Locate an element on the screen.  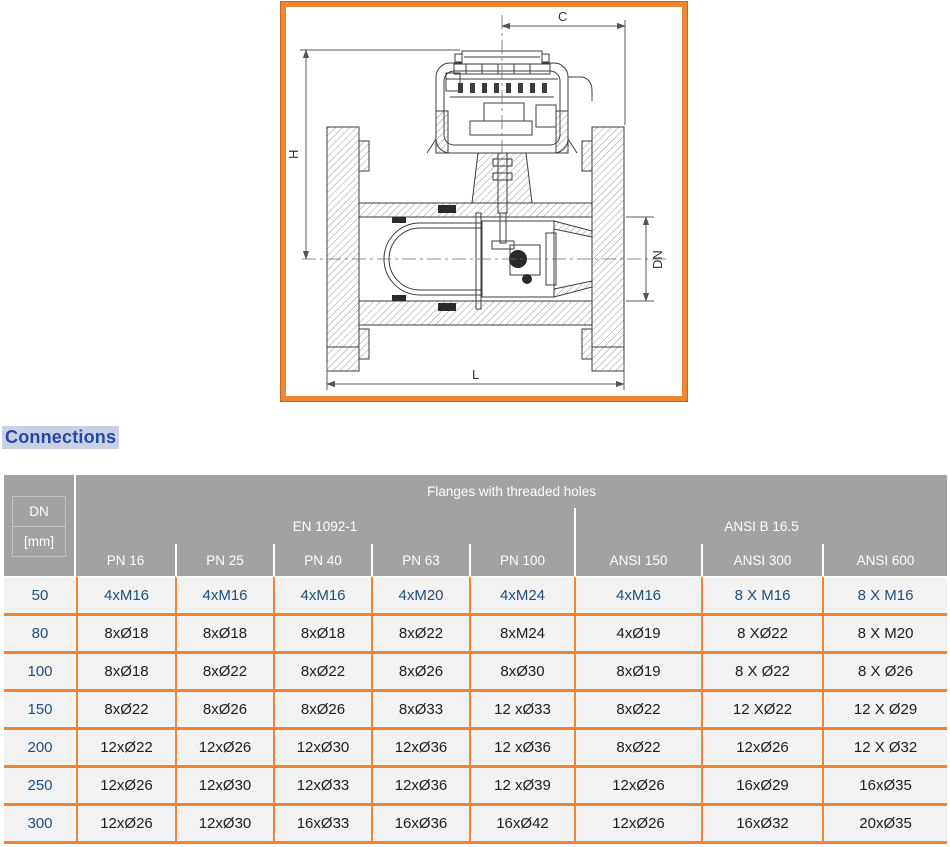
dn-cell: 150 is located at coordinates (40, 711).